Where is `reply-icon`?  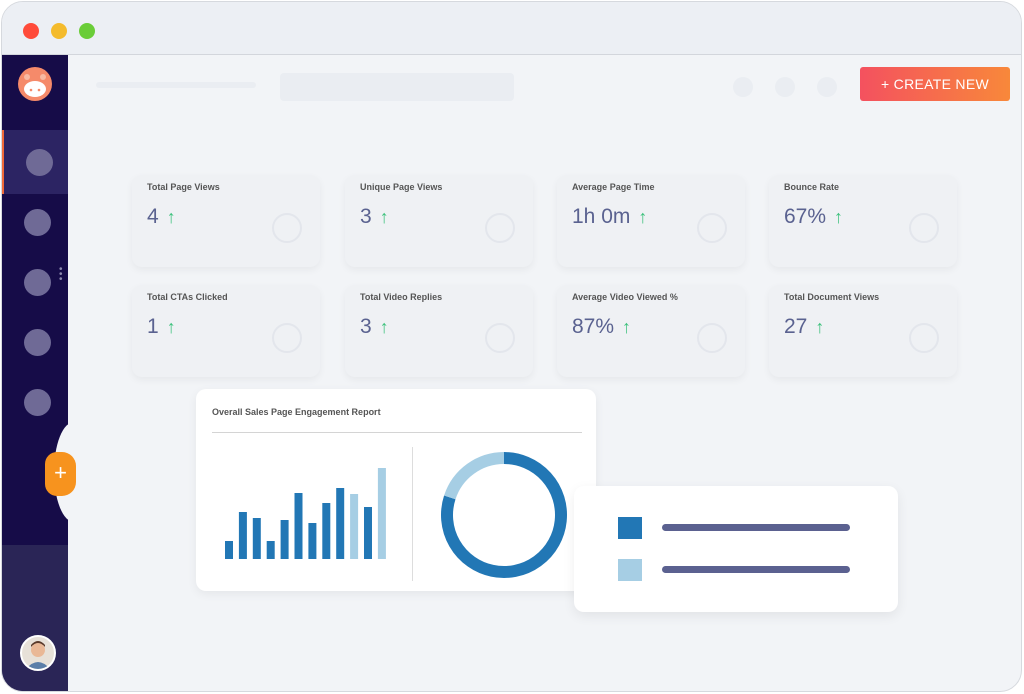
reply-icon is located at coordinates (500, 338).